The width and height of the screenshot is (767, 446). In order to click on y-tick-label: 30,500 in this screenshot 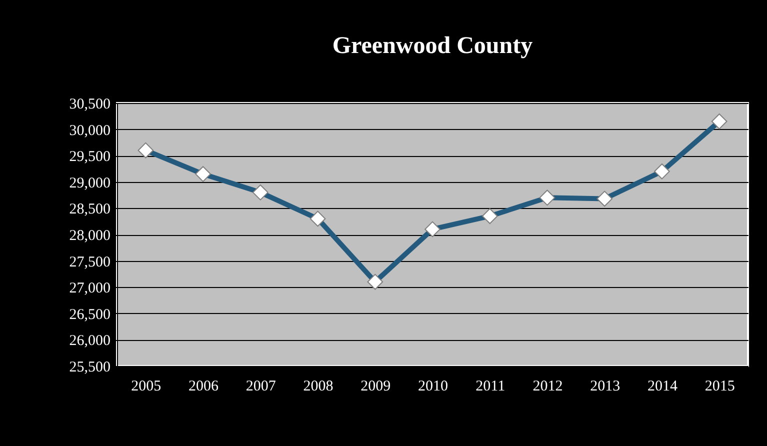, I will do `click(89, 104)`.